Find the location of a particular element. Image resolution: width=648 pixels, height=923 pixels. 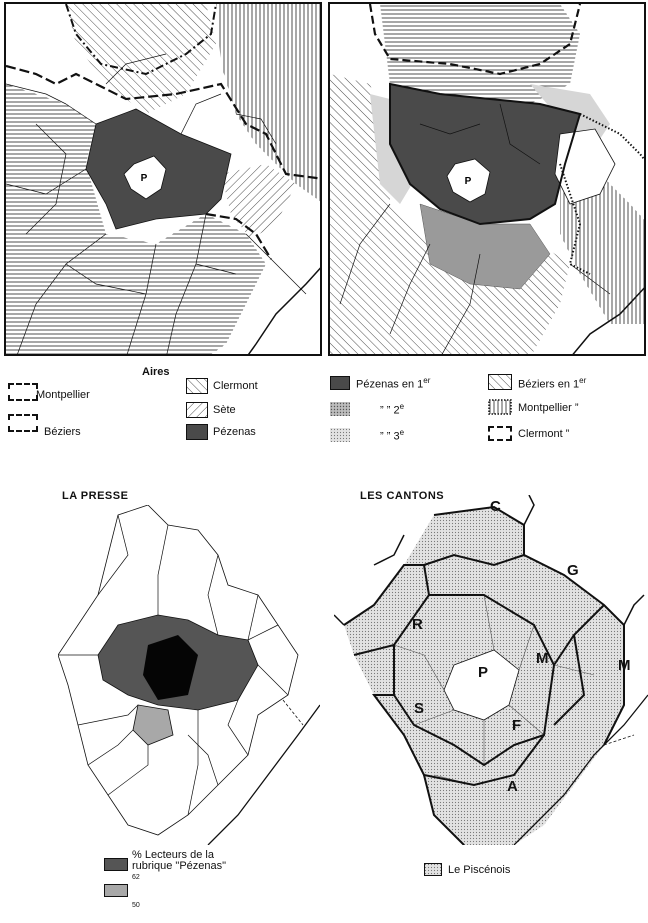

svg-text: P is located at coordinates (468, 181).